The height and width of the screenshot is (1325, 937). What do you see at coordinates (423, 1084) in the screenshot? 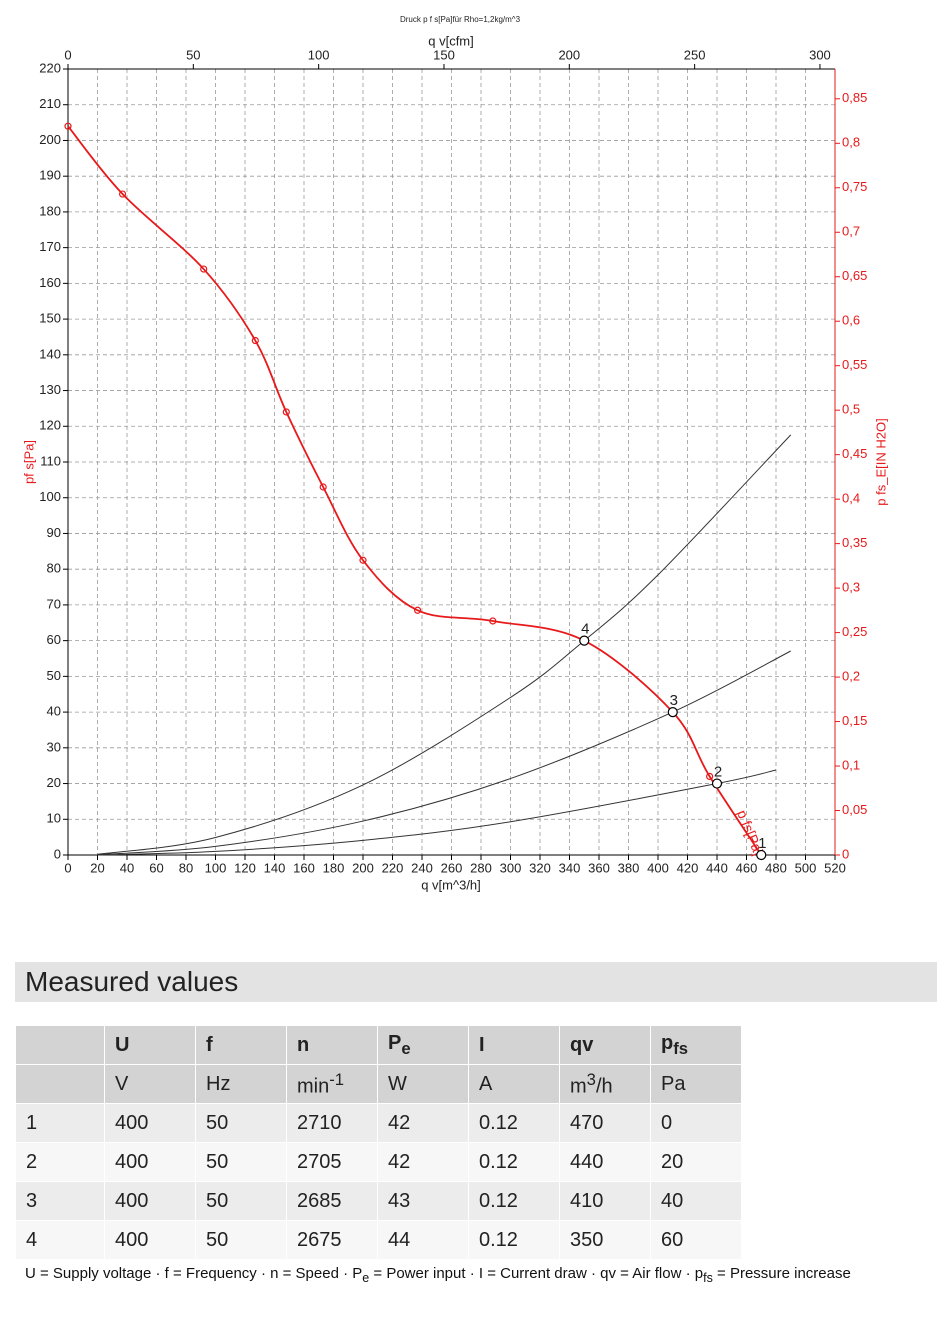
I see `table-cell: W` at bounding box center [423, 1084].